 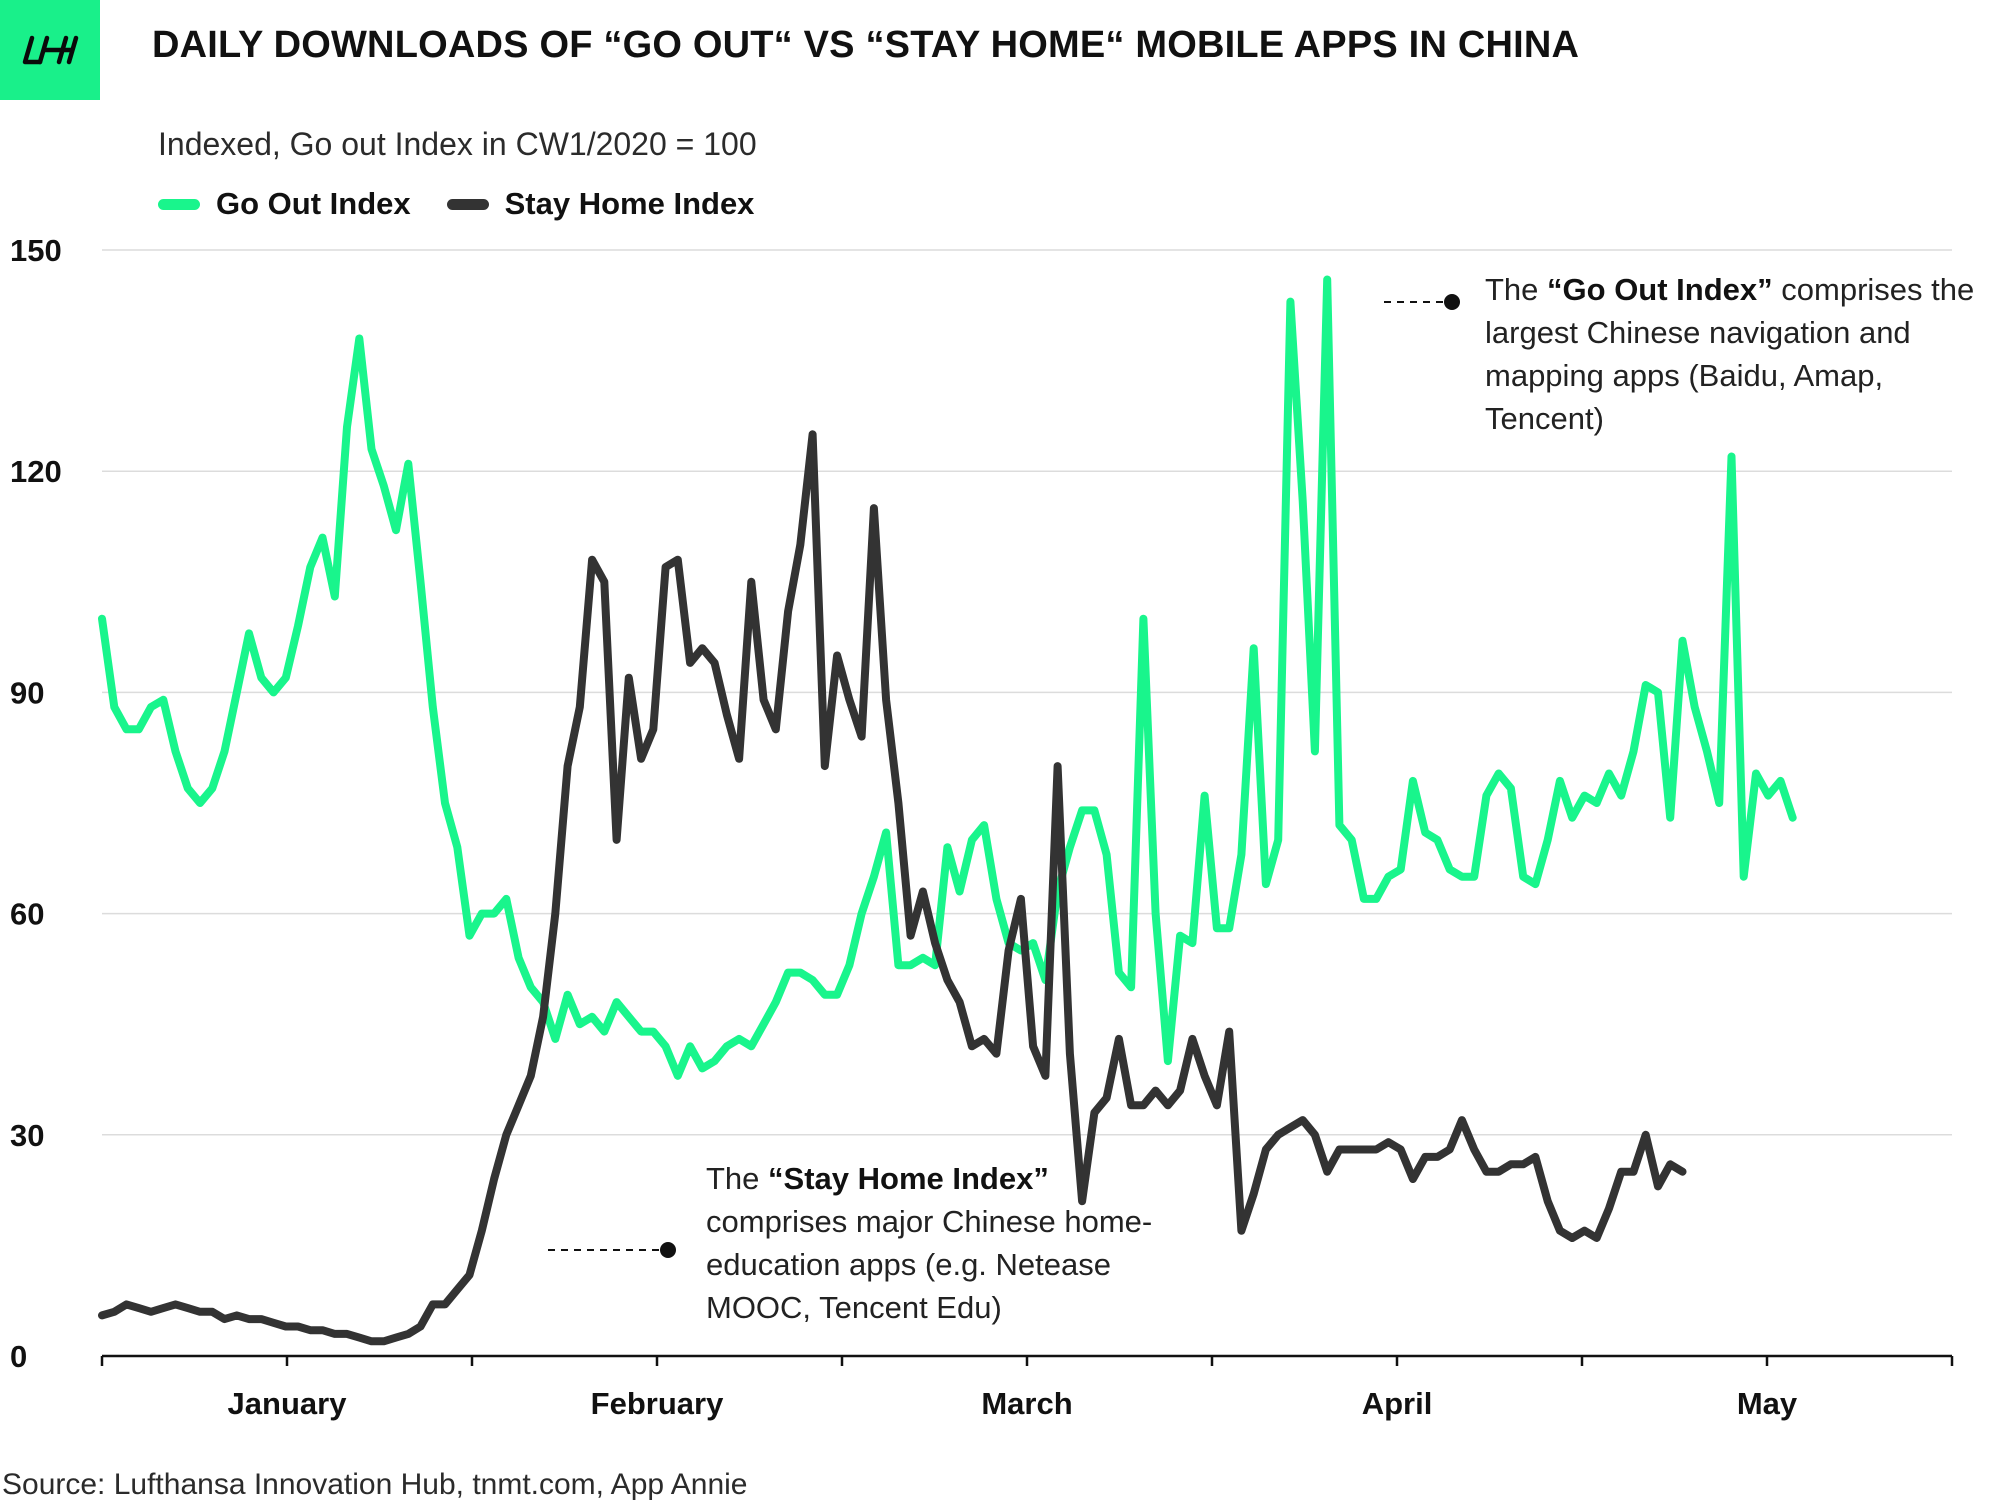 What do you see at coordinates (1516, 289) in the screenshot?
I see `go-out-annotation-prefix: The` at bounding box center [1516, 289].